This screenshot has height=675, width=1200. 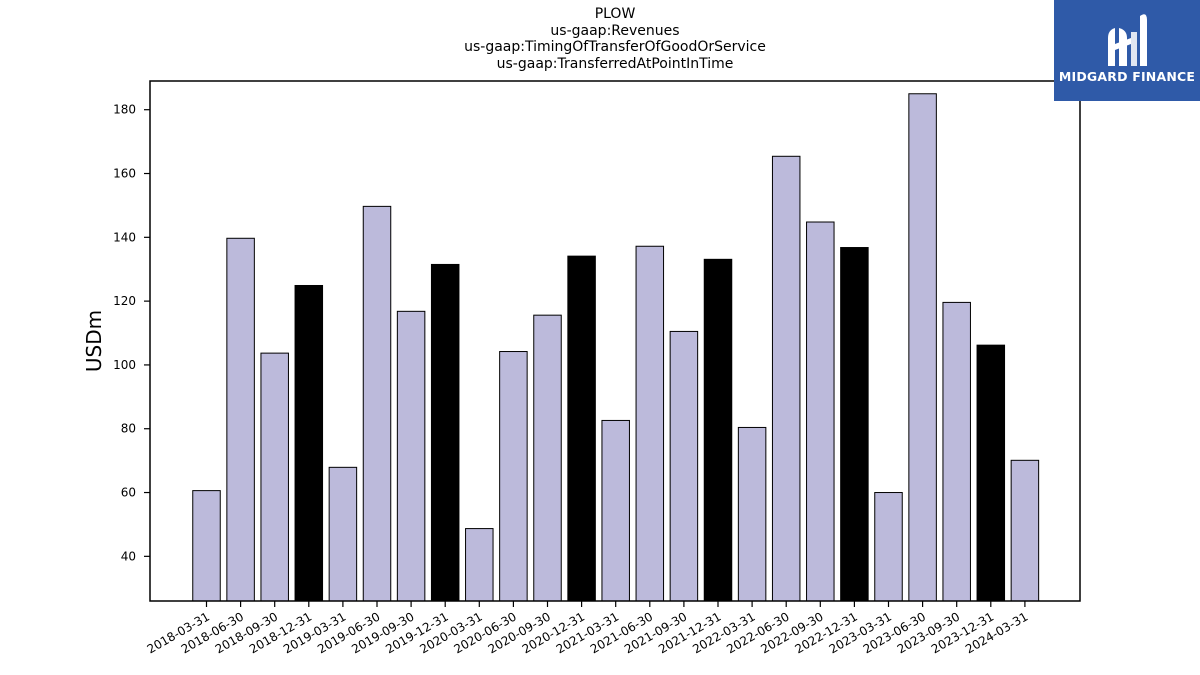 I want to click on y-tick-label: 60, so click(x=128, y=493).